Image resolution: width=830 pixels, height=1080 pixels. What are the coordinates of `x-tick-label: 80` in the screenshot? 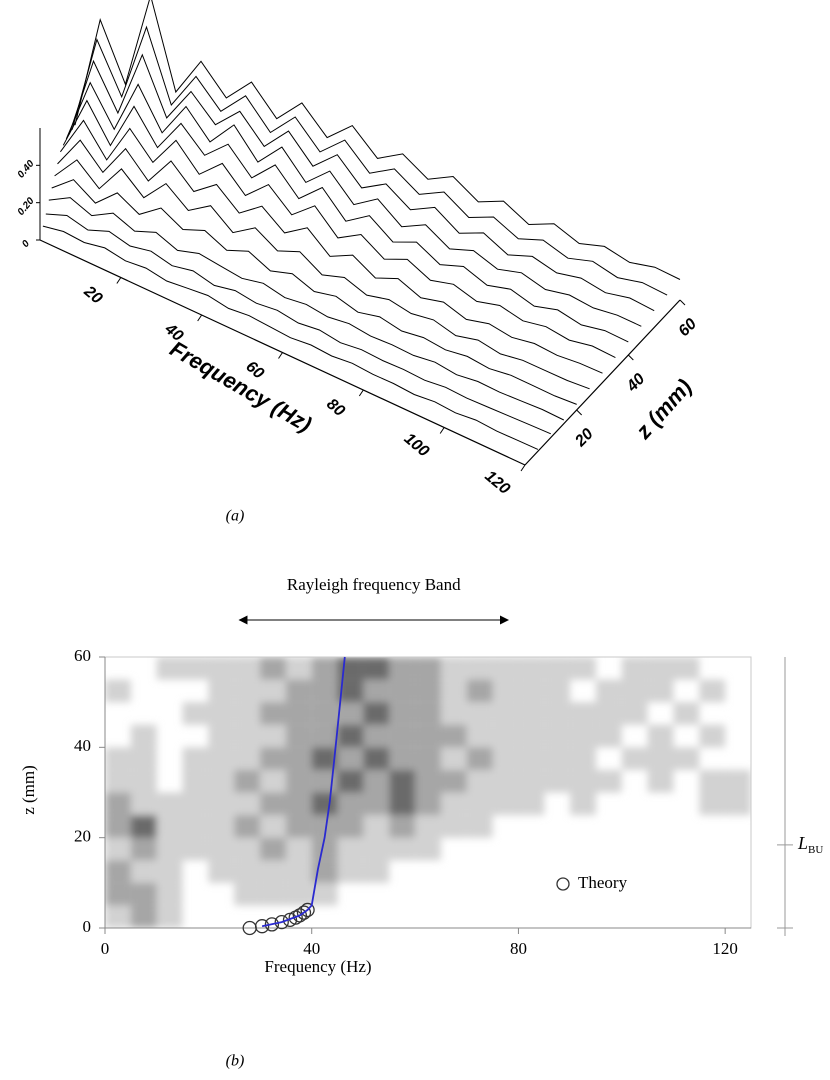 It's located at (335, 408).